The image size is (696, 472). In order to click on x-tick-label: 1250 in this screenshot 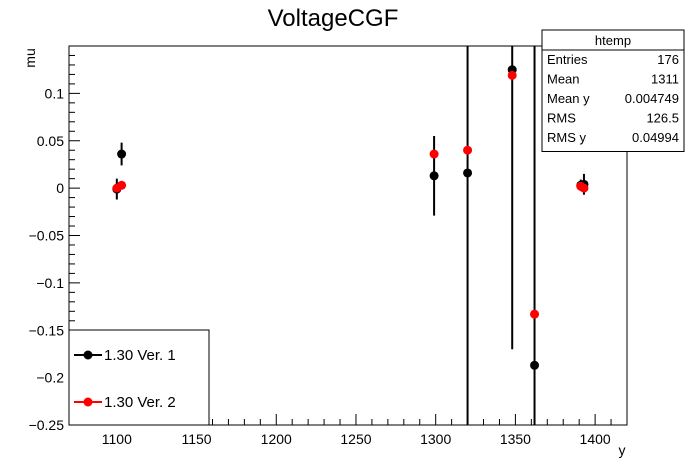, I will do `click(355, 439)`.